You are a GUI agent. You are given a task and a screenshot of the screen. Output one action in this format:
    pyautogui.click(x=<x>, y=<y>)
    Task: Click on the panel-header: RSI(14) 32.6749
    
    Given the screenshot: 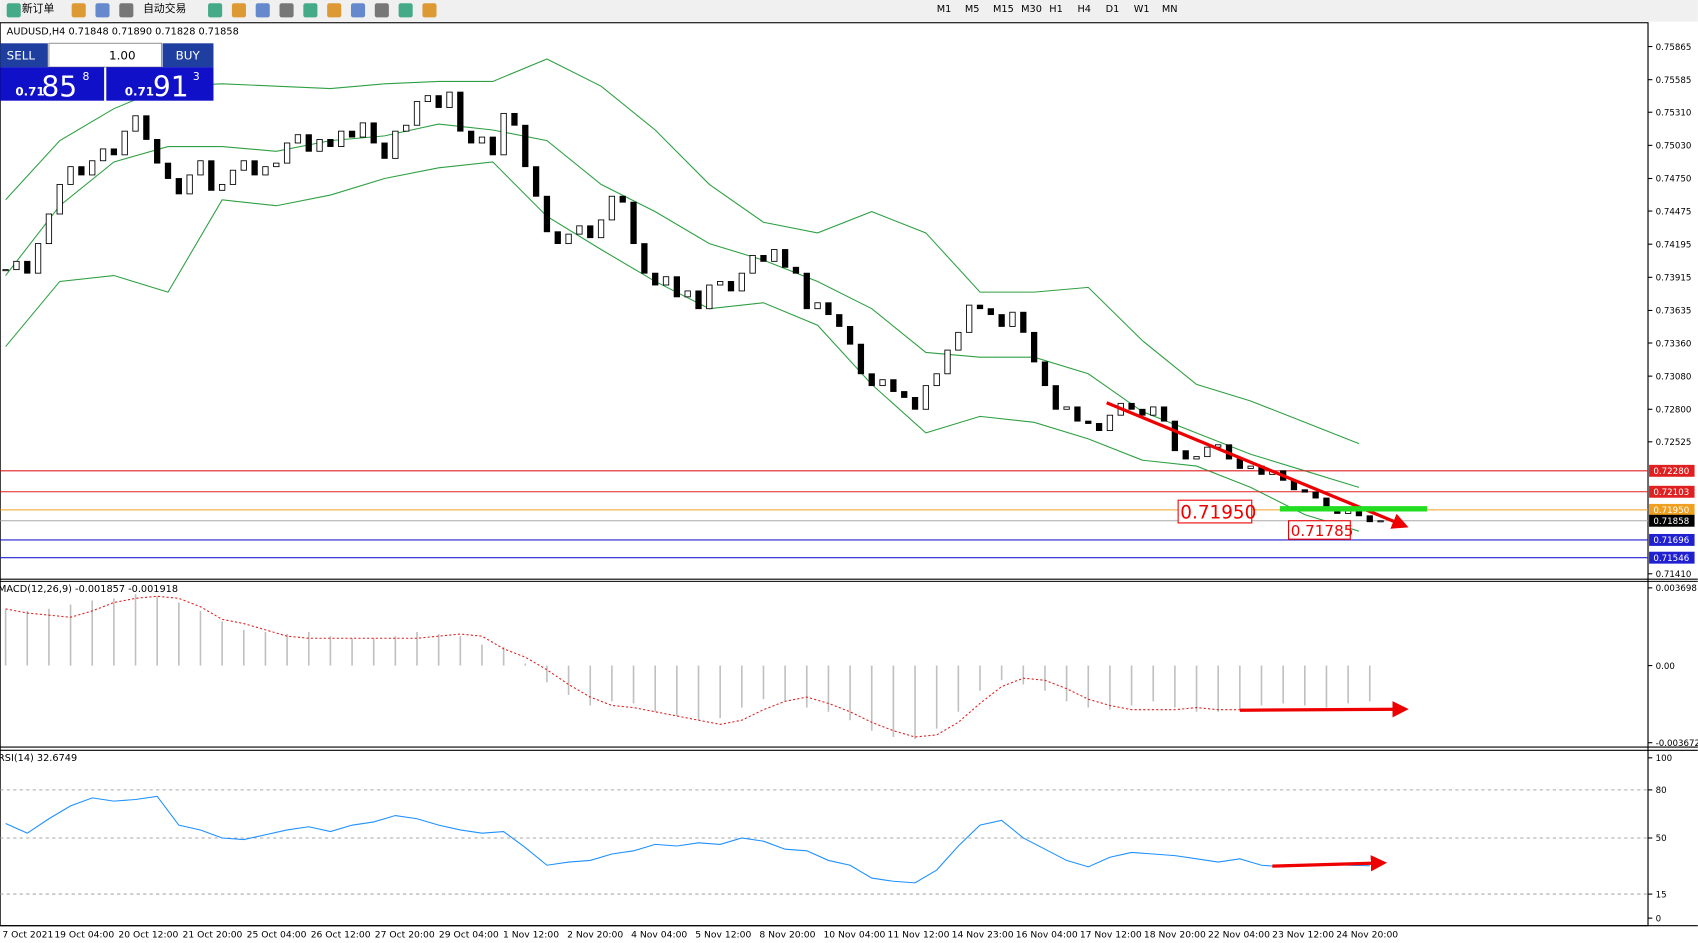 What is the action you would take?
    pyautogui.click(x=38, y=758)
    